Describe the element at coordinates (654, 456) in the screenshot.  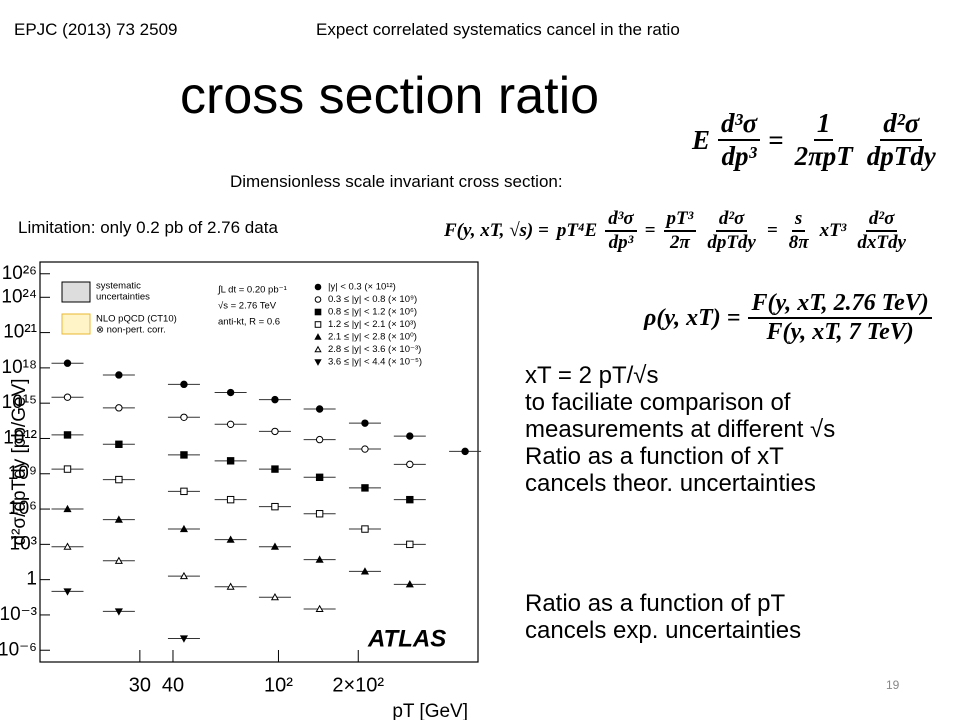
I see `bullet-line: Ratio as a function of xT` at that location.